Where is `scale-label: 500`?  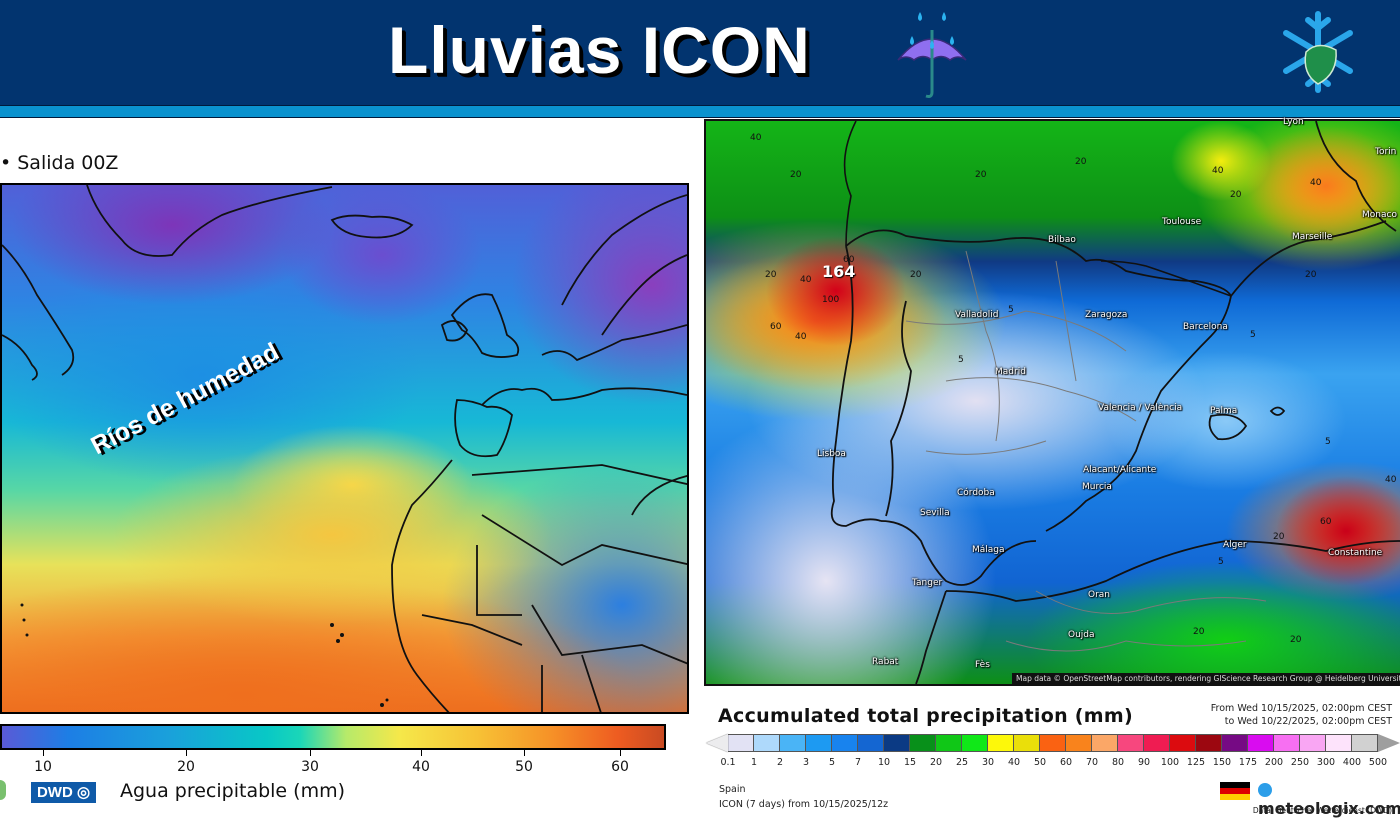
scale-label: 500 is located at coordinates (1378, 762).